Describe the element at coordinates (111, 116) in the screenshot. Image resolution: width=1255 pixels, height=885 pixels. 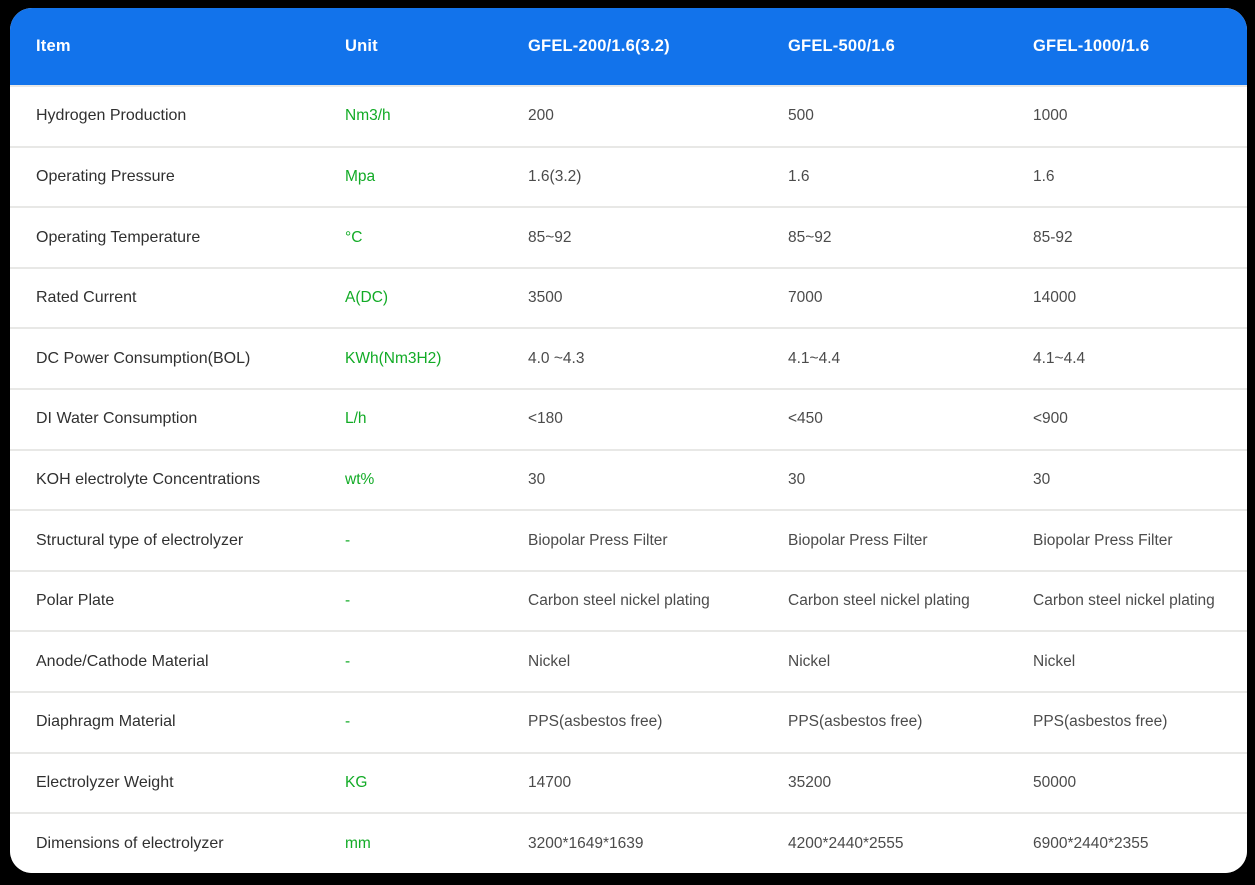
I see `item-cell: Hydrogen Production` at that location.